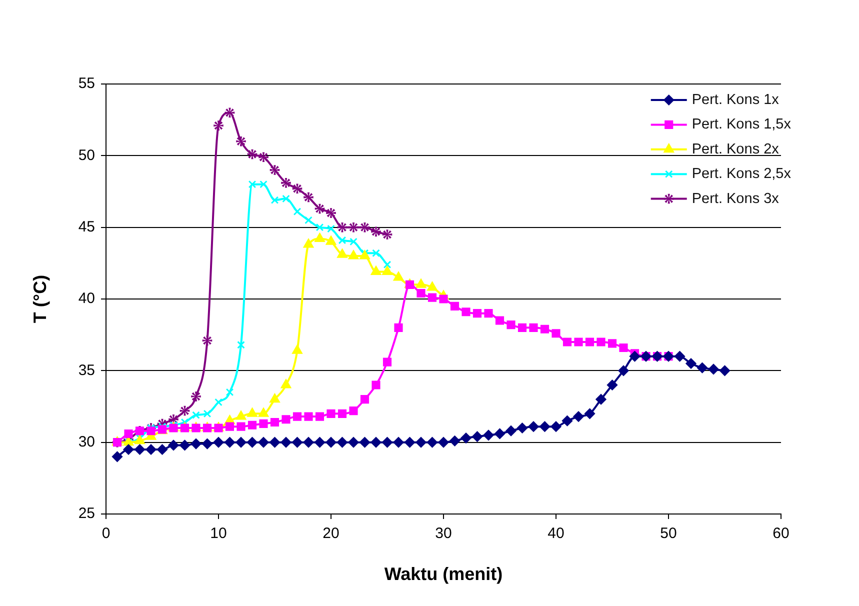 The image size is (859, 606). Describe the element at coordinates (736, 100) in the screenshot. I see `legend-label: Pert. Kons 1x` at that location.